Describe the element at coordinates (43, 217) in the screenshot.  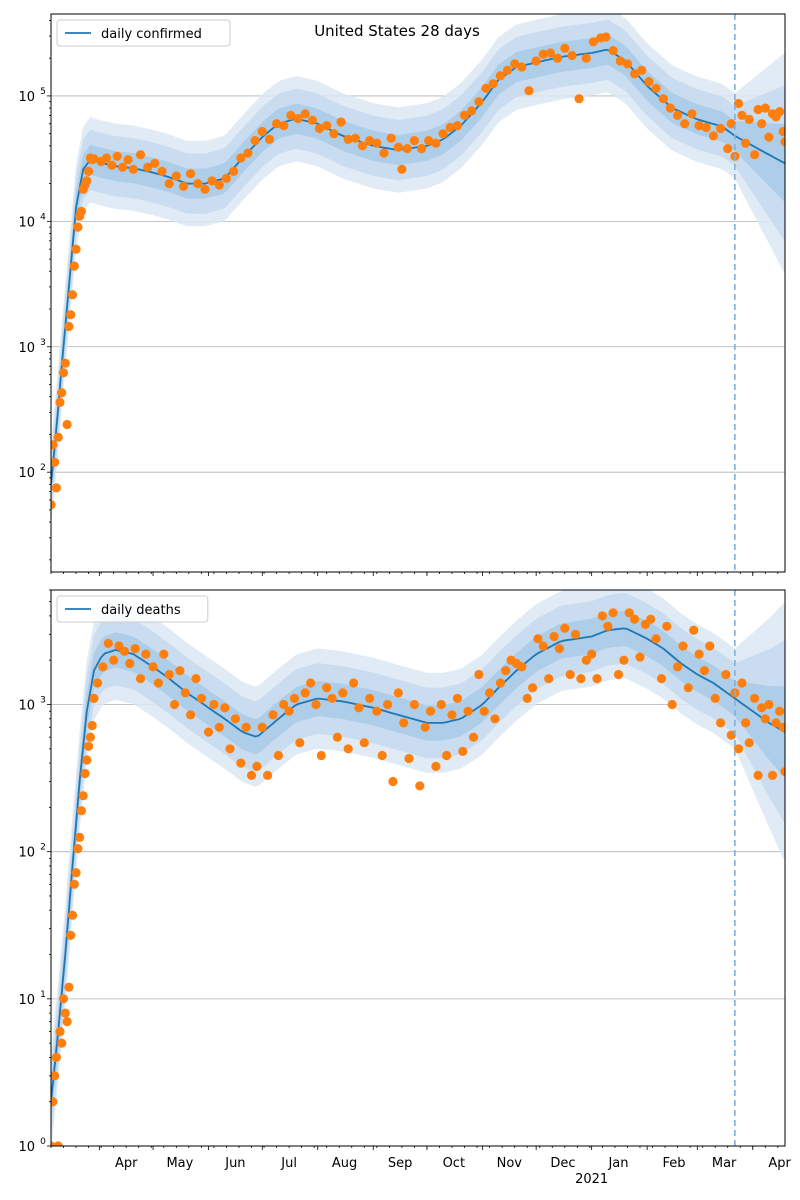
I see `y-tick-label-exponent: 4` at that location.